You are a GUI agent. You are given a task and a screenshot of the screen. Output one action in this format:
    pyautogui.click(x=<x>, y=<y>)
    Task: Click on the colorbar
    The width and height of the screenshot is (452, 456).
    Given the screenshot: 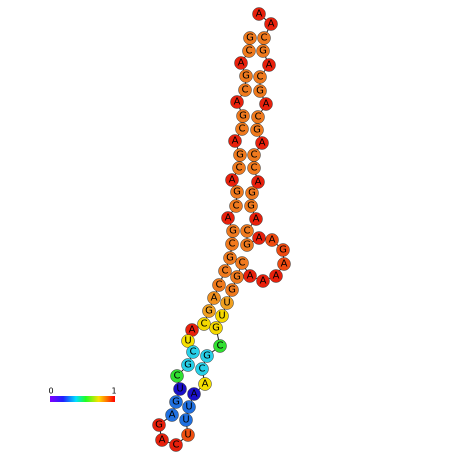 What is the action you would take?
    pyautogui.click(x=82, y=399)
    